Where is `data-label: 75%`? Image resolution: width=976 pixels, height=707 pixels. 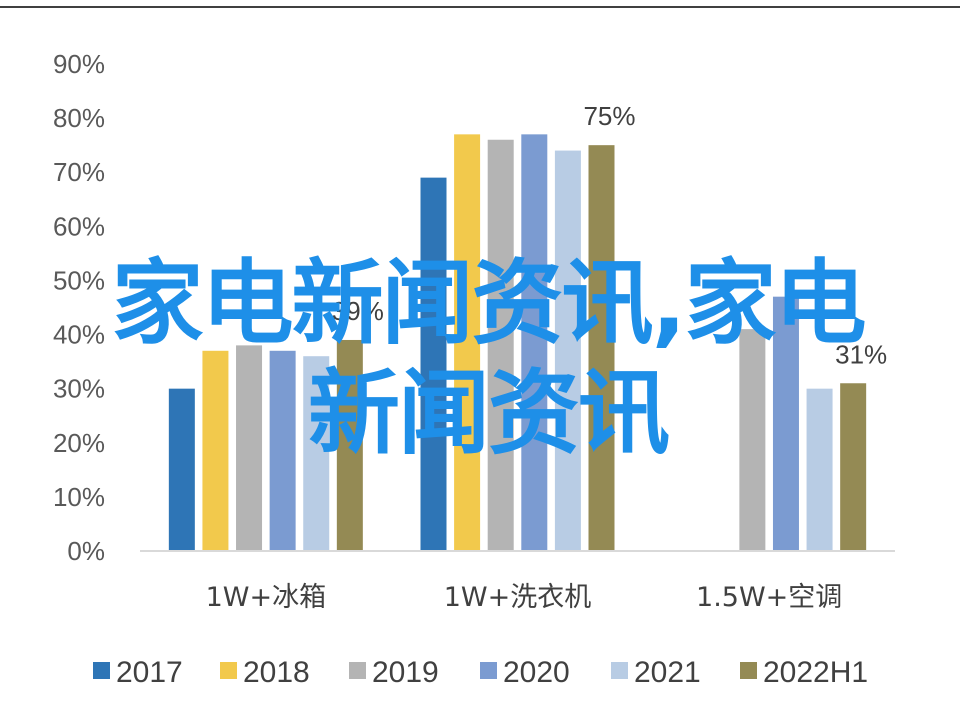
data-label: 75% is located at coordinates (609, 116).